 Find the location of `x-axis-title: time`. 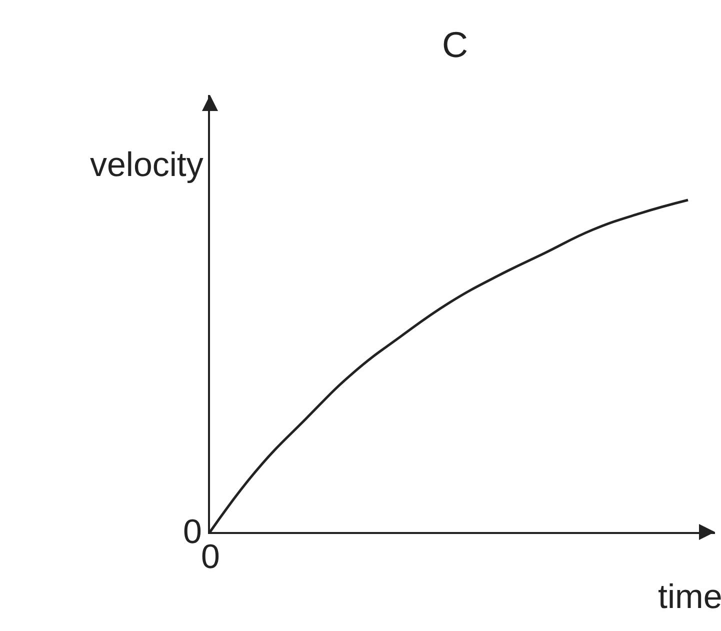

x-axis-title: time is located at coordinates (689, 597).